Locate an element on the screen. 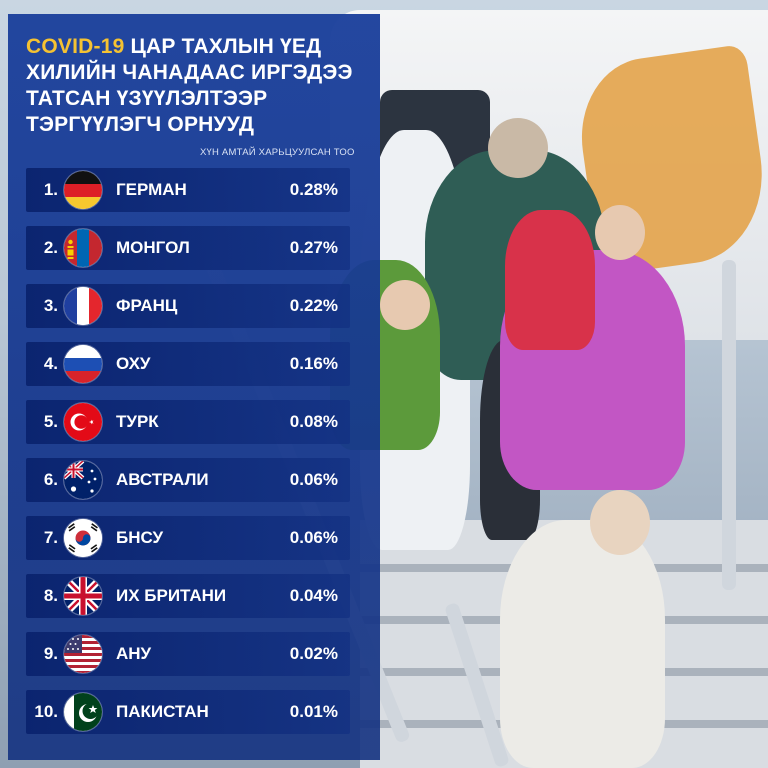  table-row: 6. АВСТРАЛИ 0.06% is located at coordinates (188, 480).